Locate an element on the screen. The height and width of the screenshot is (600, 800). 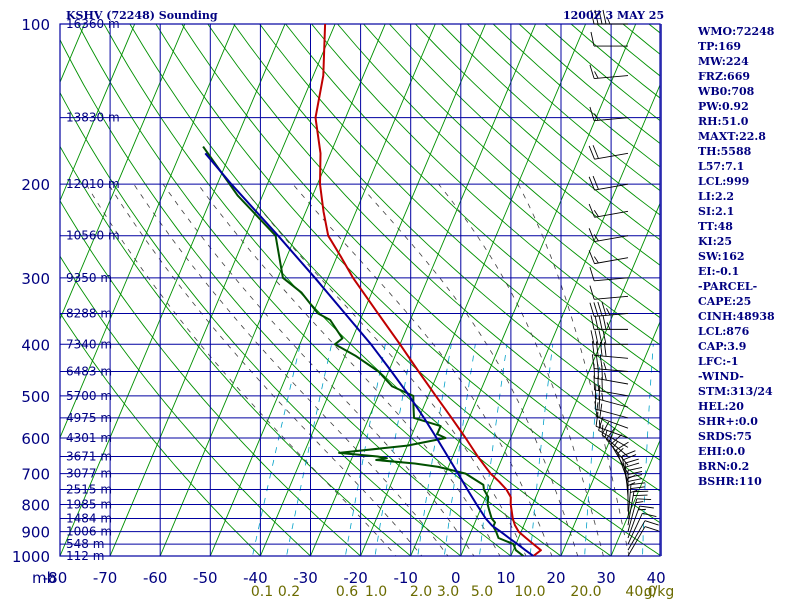
mixing-ratio-label: 3.0 is located at coordinates (448, 592).